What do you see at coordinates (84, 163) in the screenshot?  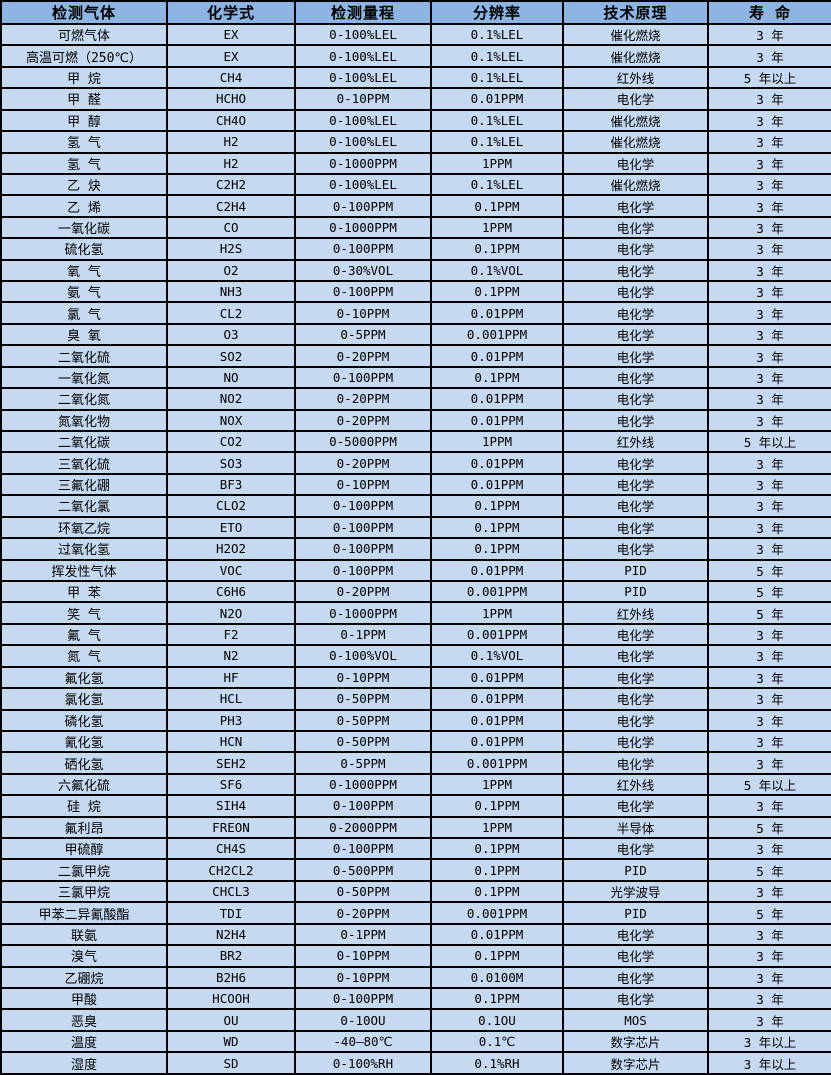 I see `cell-gas: 氢 气` at bounding box center [84, 163].